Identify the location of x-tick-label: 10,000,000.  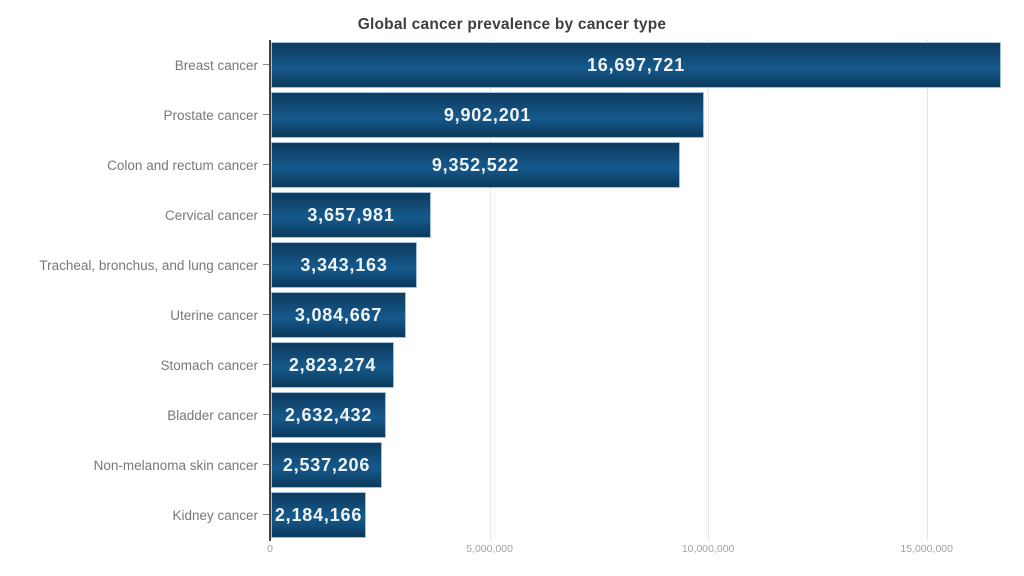
(708, 549).